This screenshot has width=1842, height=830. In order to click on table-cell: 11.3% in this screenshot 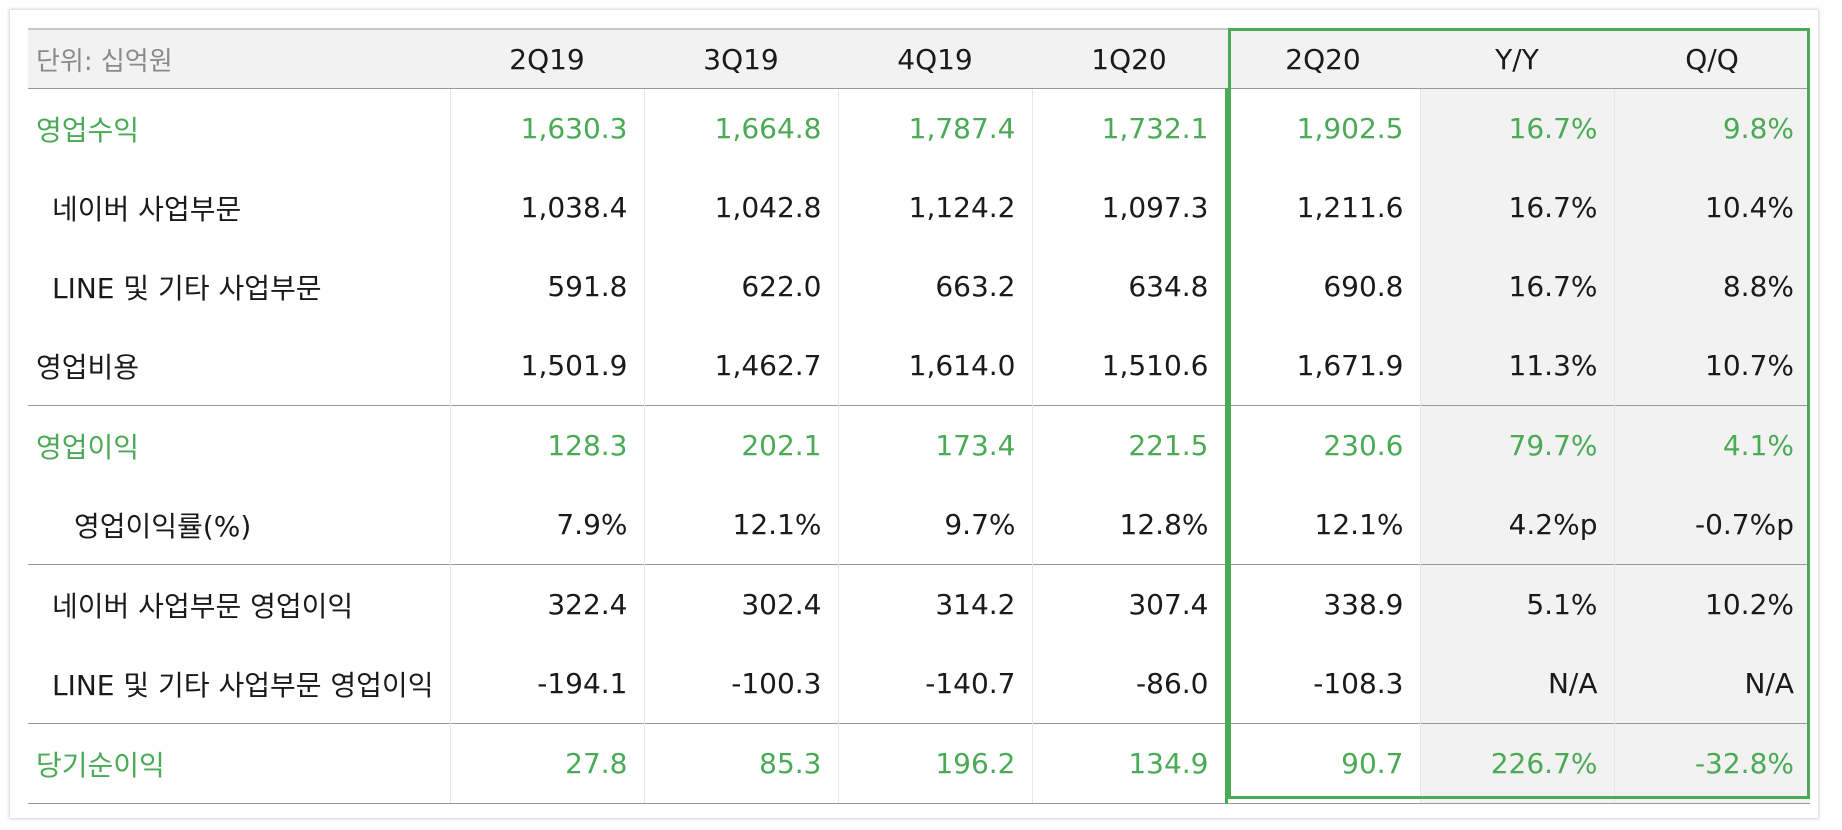, I will do `click(1516, 366)`.